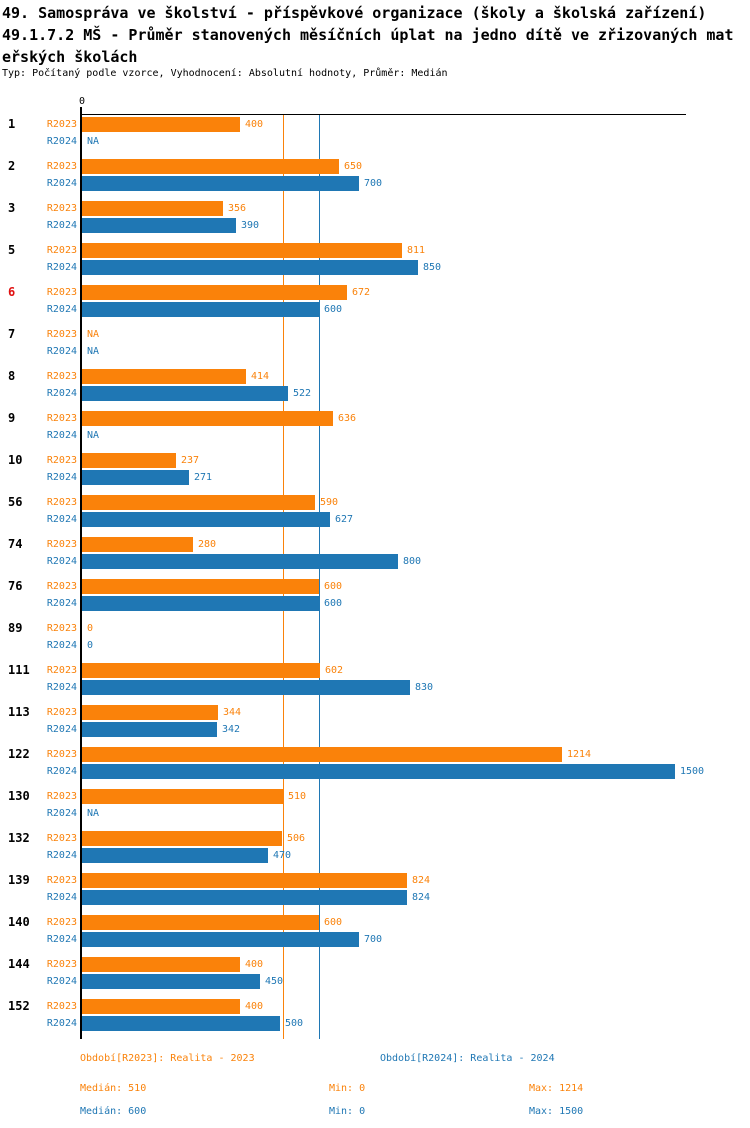 The width and height of the screenshot is (750, 1128). What do you see at coordinates (12, 208) in the screenshot?
I see `row-id-label: 3` at bounding box center [12, 208].